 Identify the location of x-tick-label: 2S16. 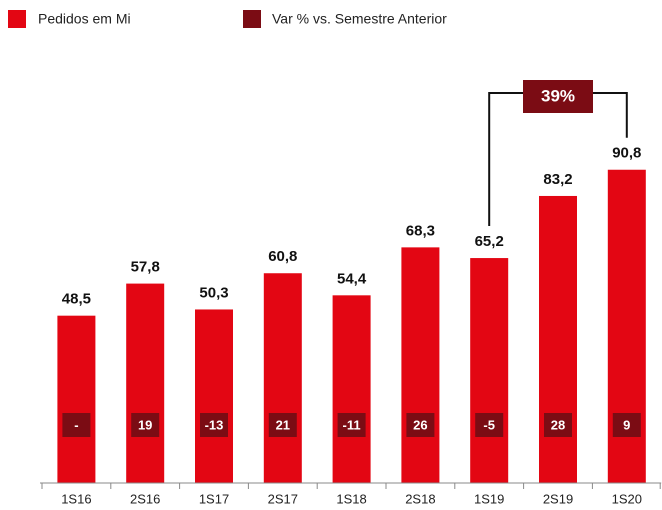
(145, 498).